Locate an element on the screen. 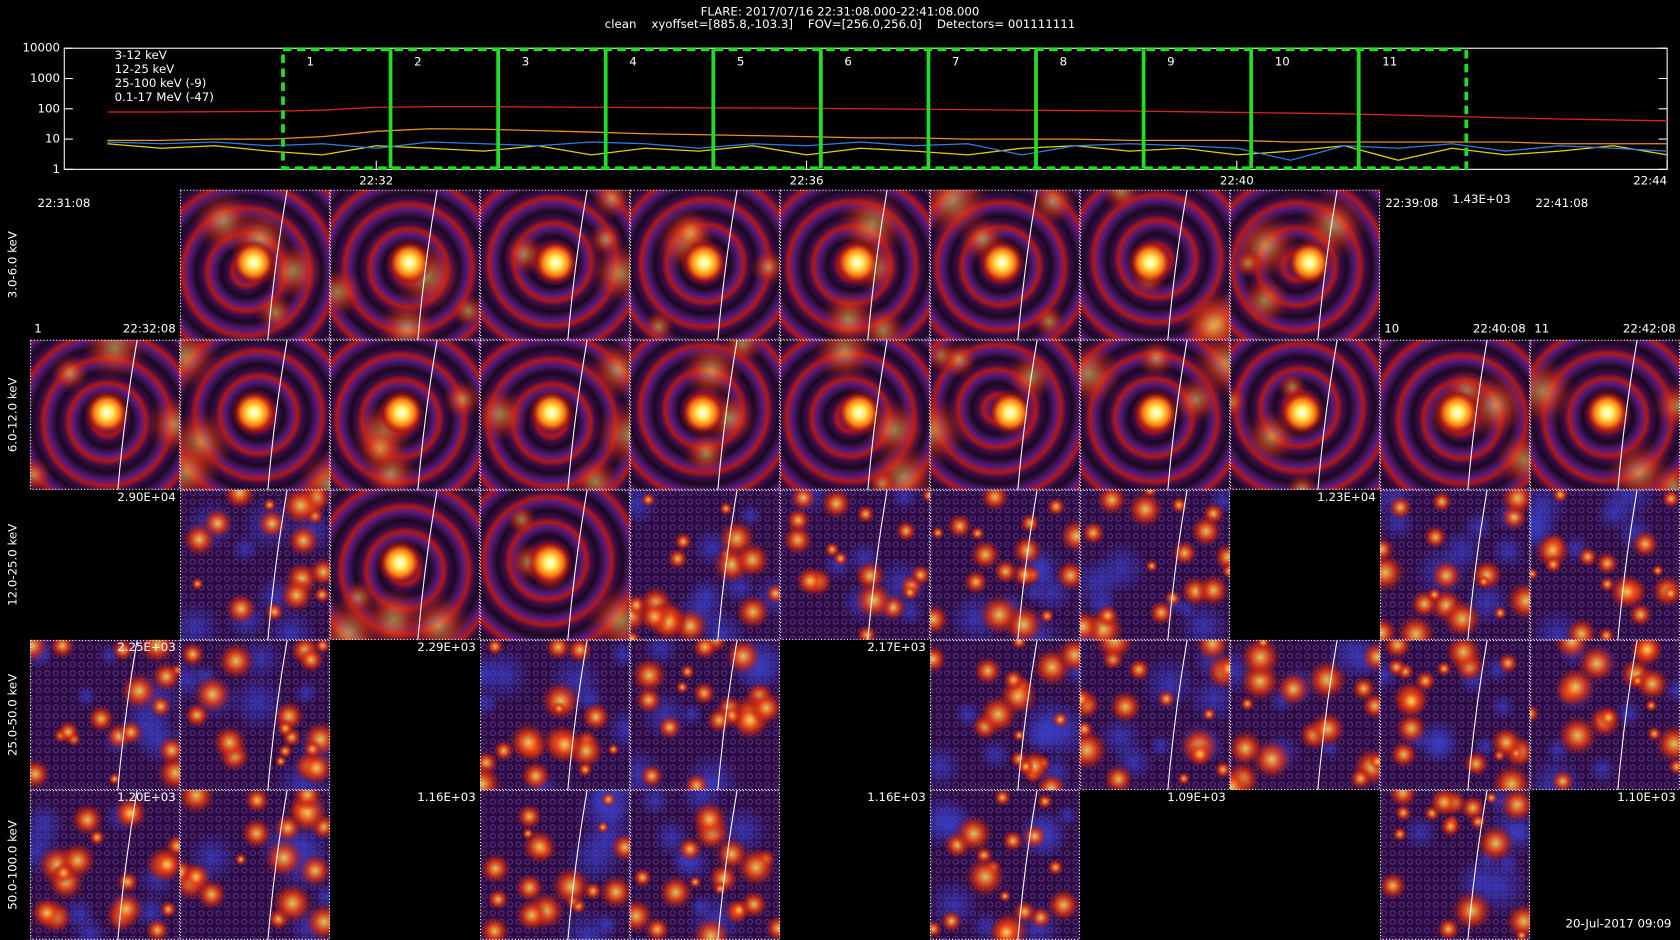 This screenshot has width=1680, height=940. panel-annotation: 2.17E+03 is located at coordinates (896, 647).